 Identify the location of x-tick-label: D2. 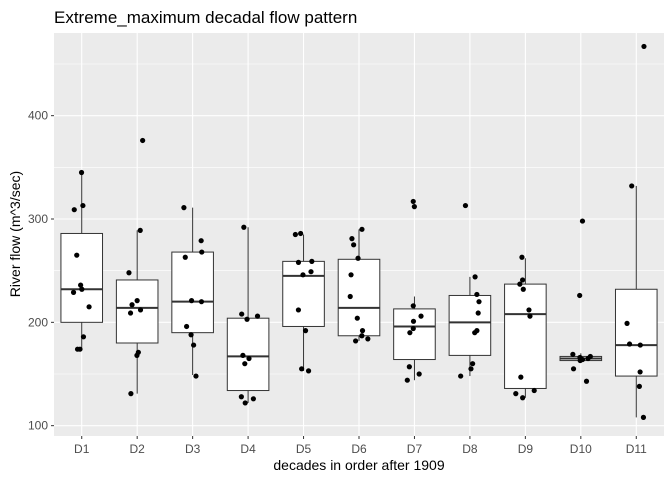
(138, 449).